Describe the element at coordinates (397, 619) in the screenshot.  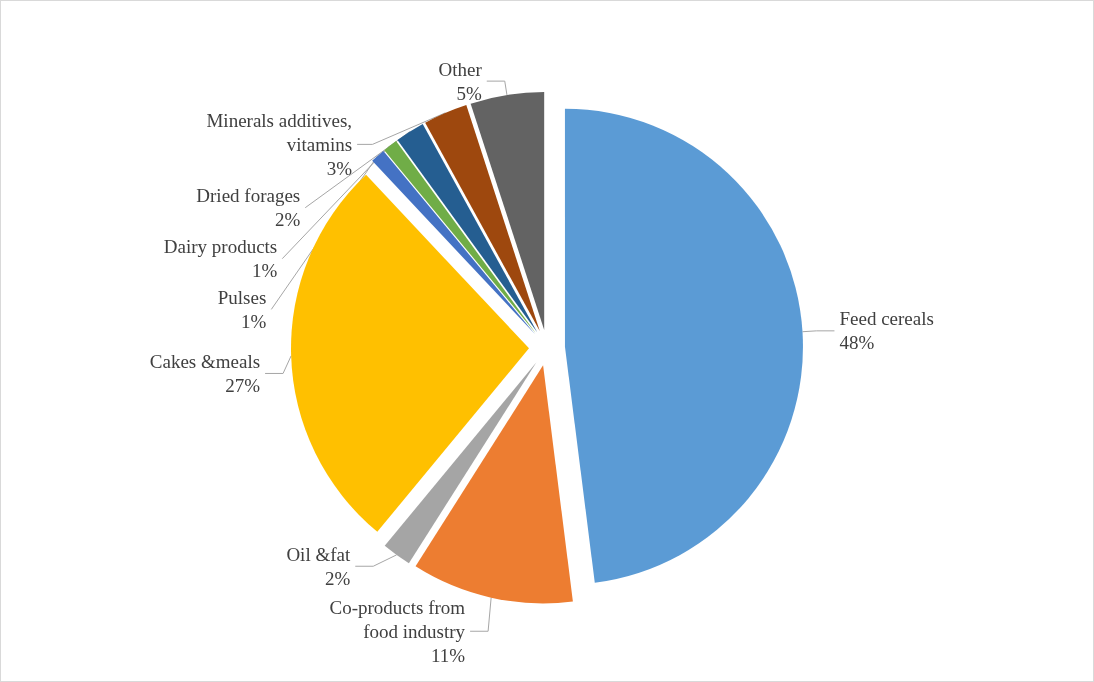
I see `slice-label: Co-products from food industry` at that location.